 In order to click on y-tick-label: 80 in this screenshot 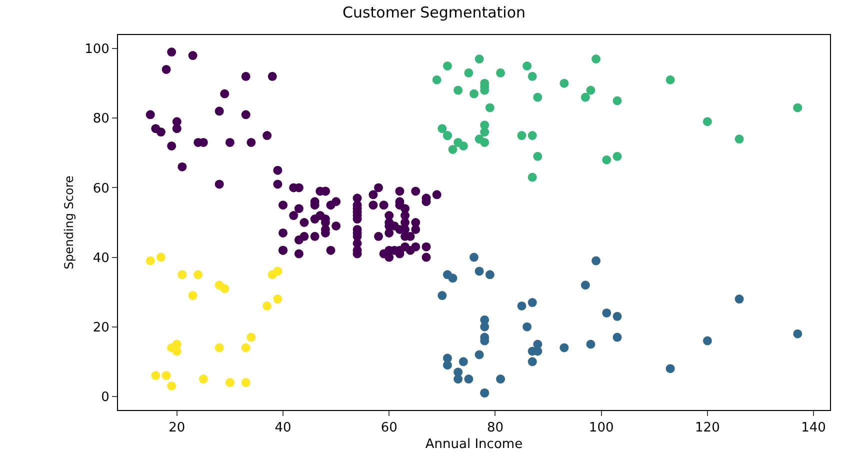, I will do `click(101, 119)`.